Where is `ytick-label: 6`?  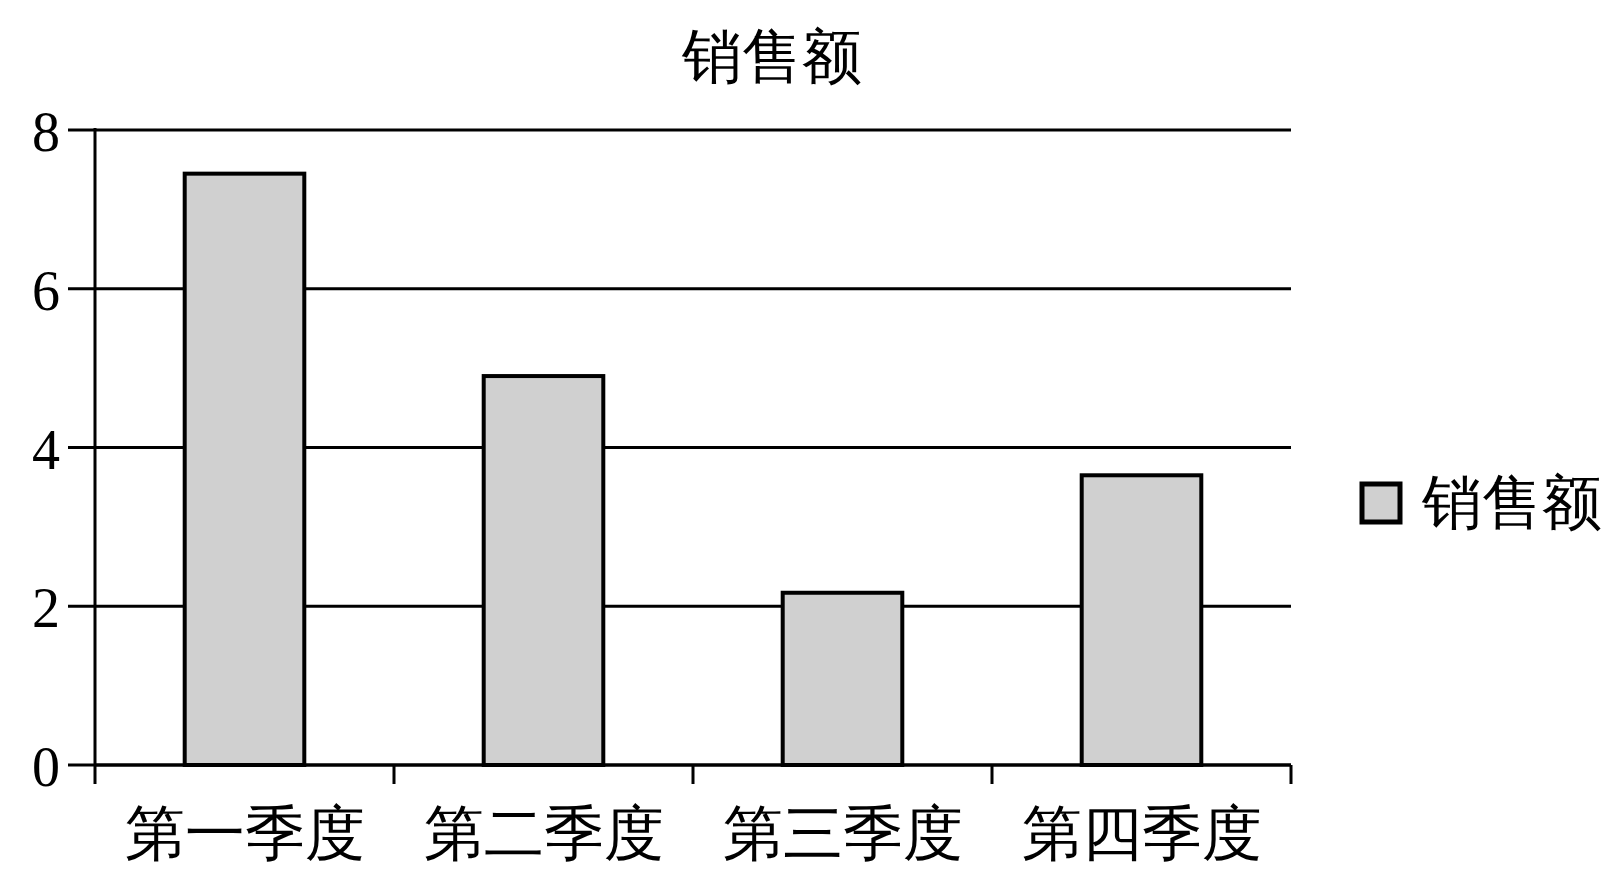 ytick-label: 6 is located at coordinates (46, 290).